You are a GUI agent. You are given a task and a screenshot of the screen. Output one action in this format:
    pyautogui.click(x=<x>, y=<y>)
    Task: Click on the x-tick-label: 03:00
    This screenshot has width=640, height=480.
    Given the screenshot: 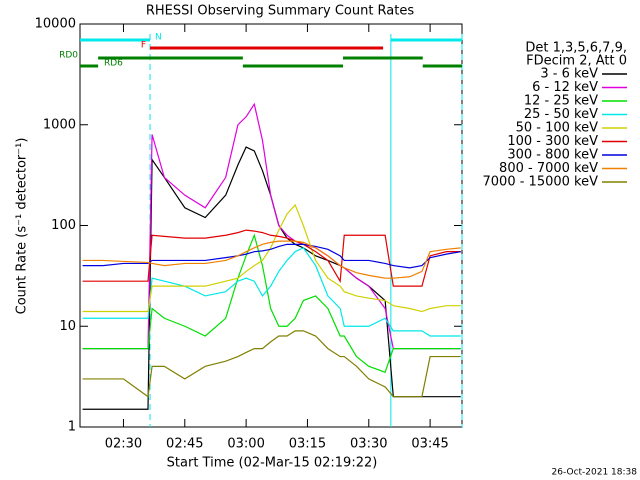 What is the action you would take?
    pyautogui.click(x=245, y=444)
    